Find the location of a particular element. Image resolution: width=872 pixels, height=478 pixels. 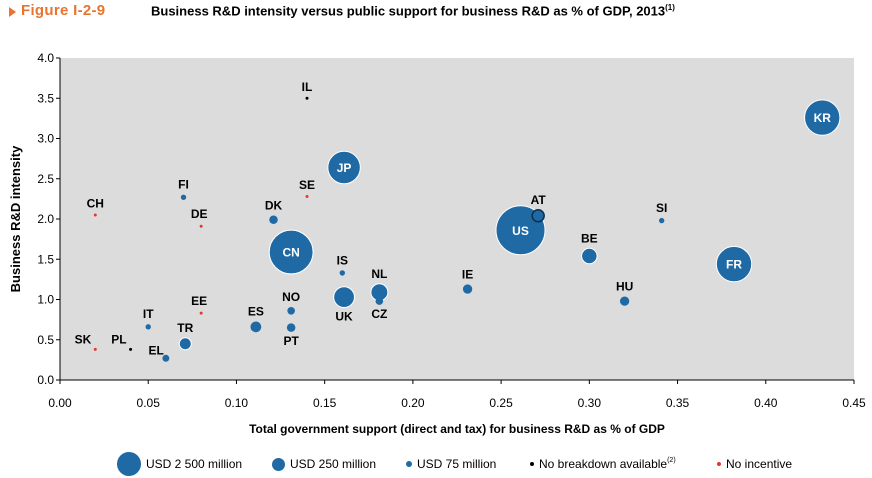

y-axis-label: Business R&D intensity is located at coordinates (15, 218).